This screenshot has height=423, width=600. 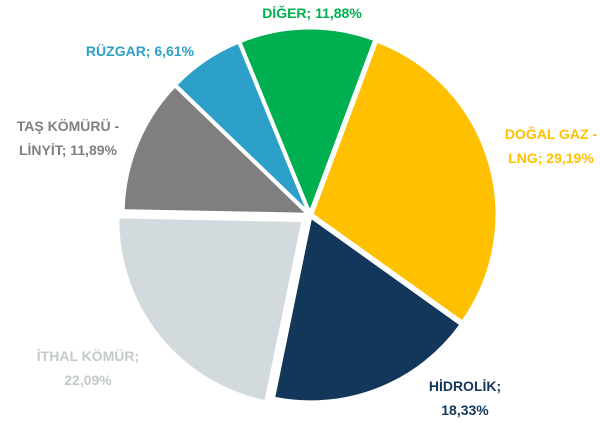 What do you see at coordinates (88, 368) in the screenshot?
I see `data-label: İTHAL KÖMÜR; 22,09%` at bounding box center [88, 368].